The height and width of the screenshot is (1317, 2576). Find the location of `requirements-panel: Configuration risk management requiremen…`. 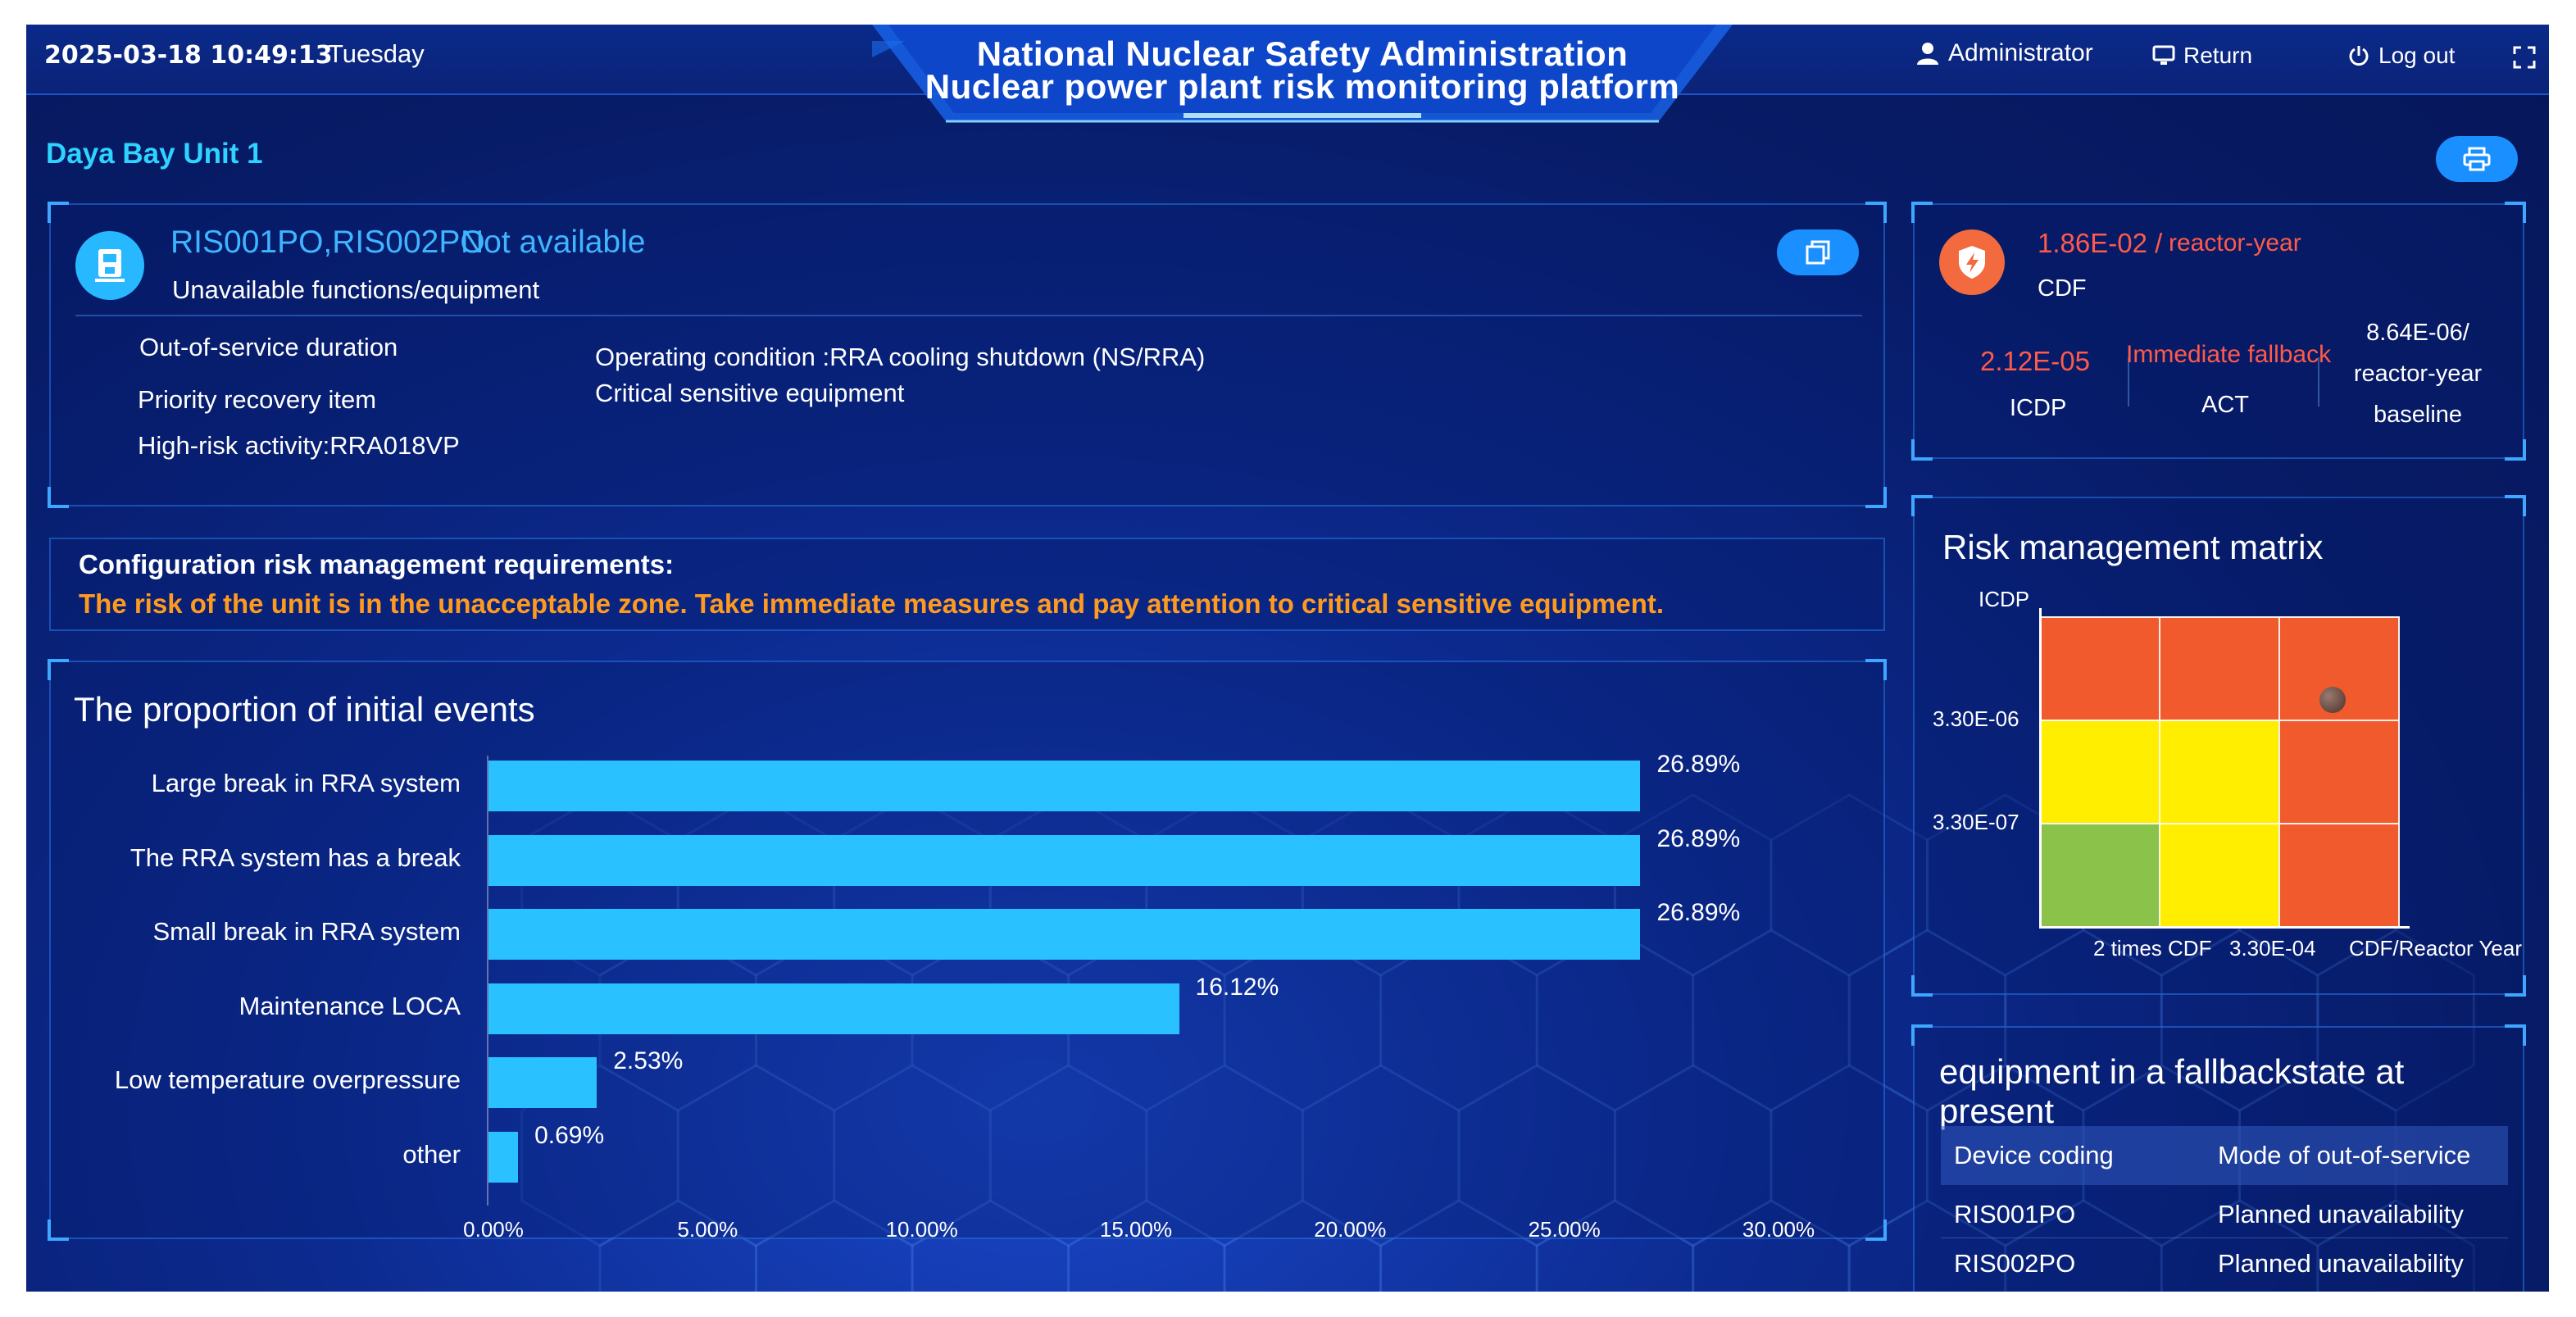

requirements-panel: Configuration risk management requiremen… is located at coordinates (967, 584).